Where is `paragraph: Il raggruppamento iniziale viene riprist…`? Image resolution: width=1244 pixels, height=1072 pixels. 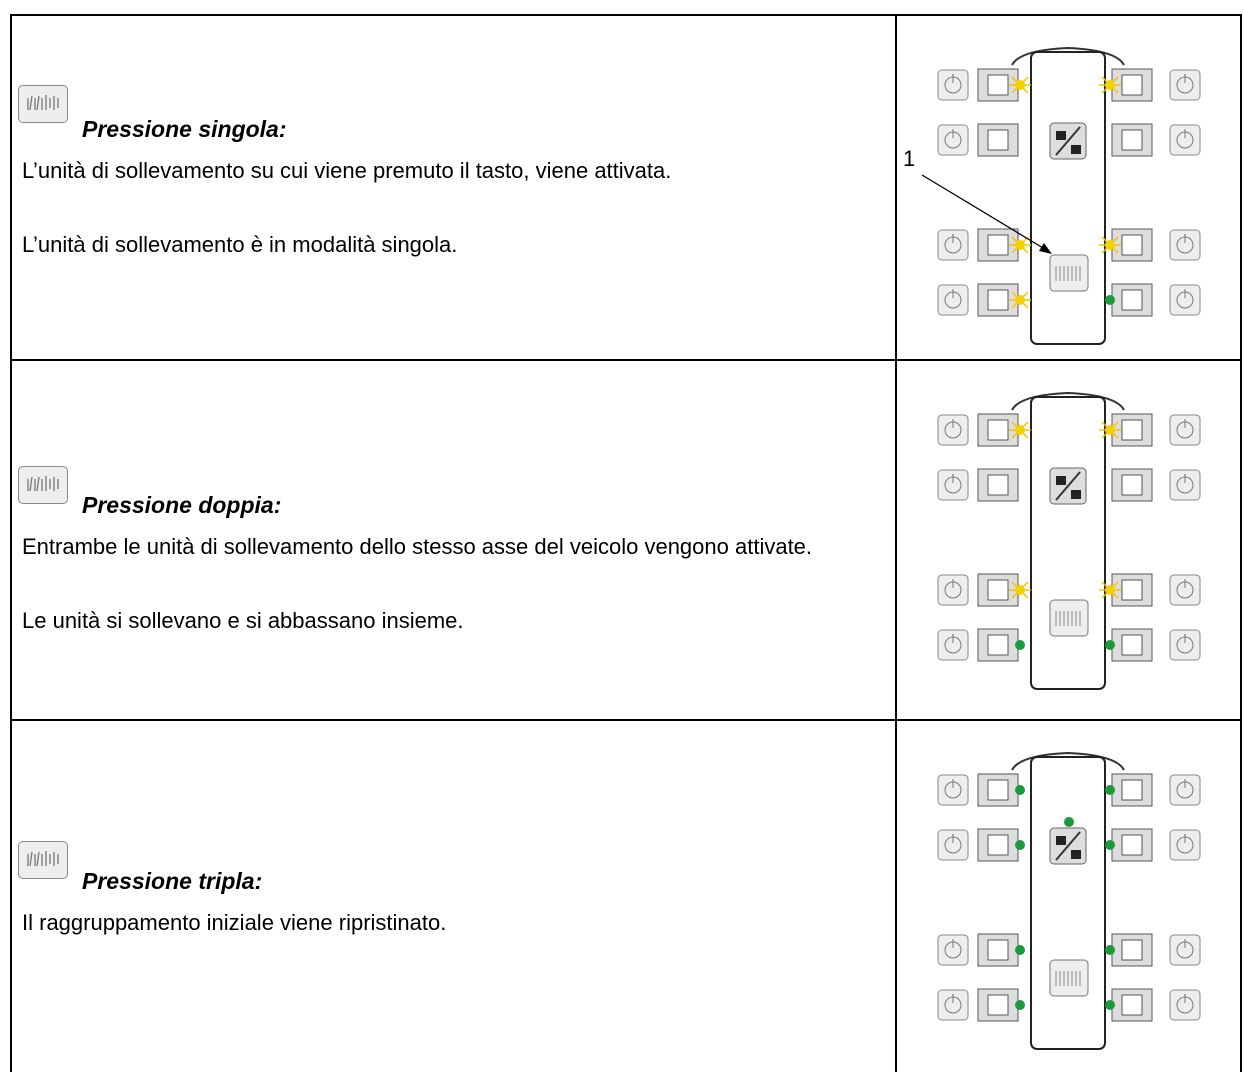 paragraph: Il raggruppamento iniziale viene riprist… is located at coordinates (234, 922).